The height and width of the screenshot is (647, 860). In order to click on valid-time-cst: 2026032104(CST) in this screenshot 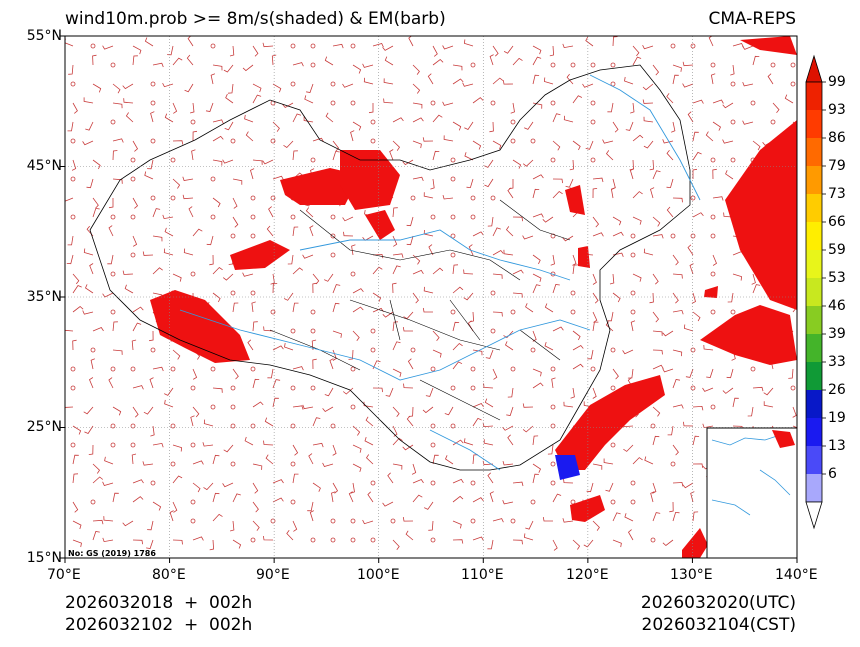, I will do `click(718, 625)`.